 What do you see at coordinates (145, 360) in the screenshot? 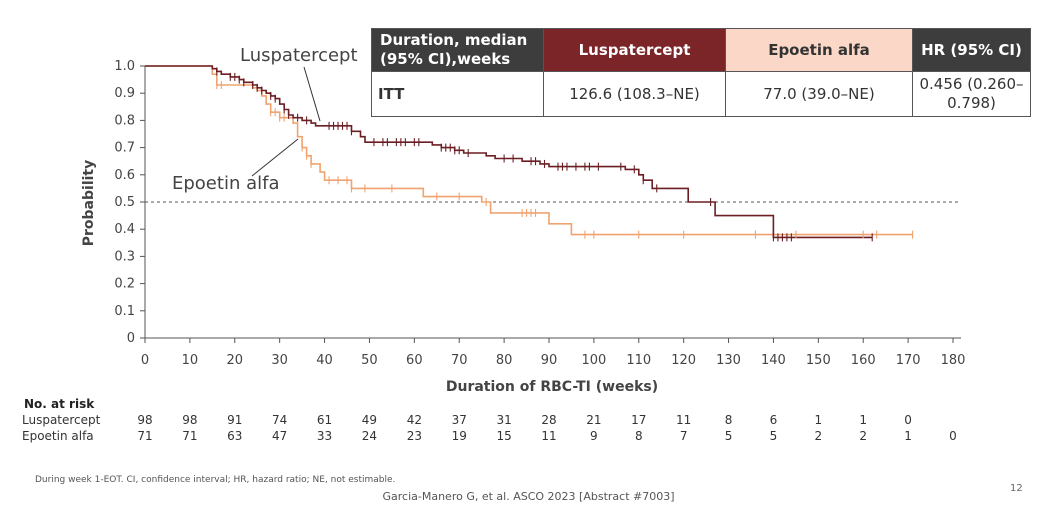
I see `x-tick-label: 0` at bounding box center [145, 360].